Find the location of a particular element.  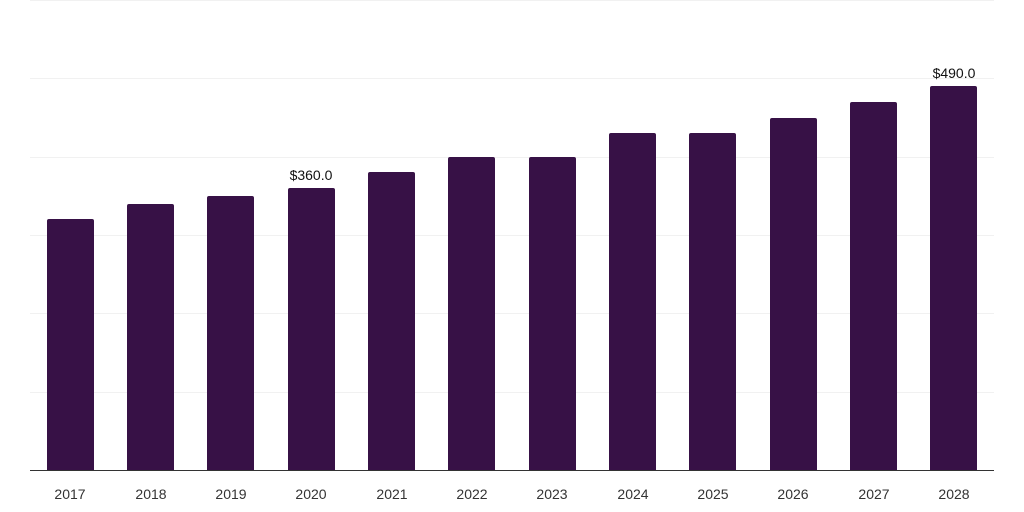

x-tick-label: 2024 is located at coordinates (633, 494).